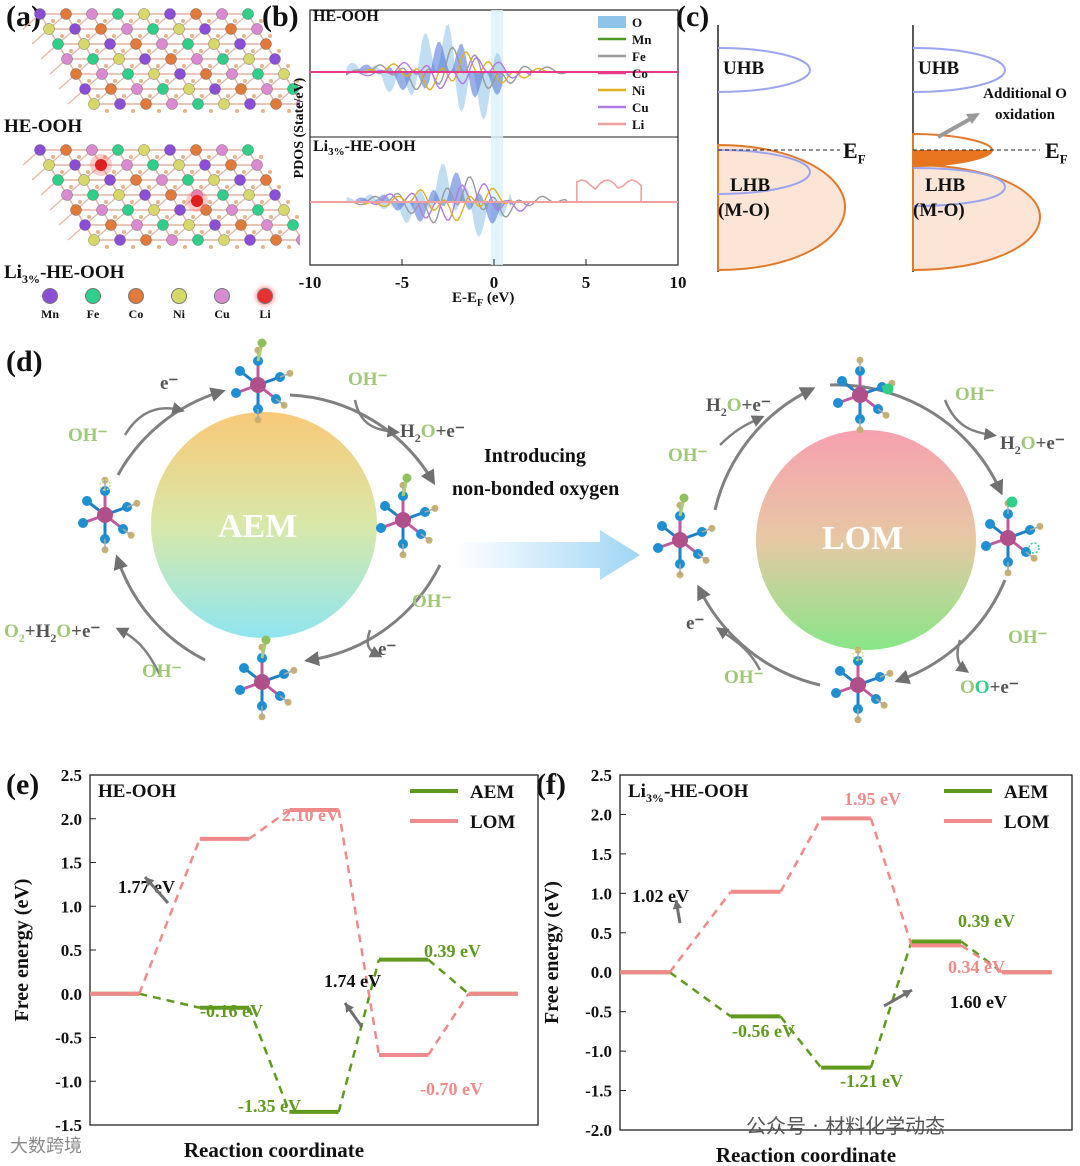  Describe the element at coordinates (146, 887) in the screenshot. I see `energy-annotation: 1.77 eV` at that location.